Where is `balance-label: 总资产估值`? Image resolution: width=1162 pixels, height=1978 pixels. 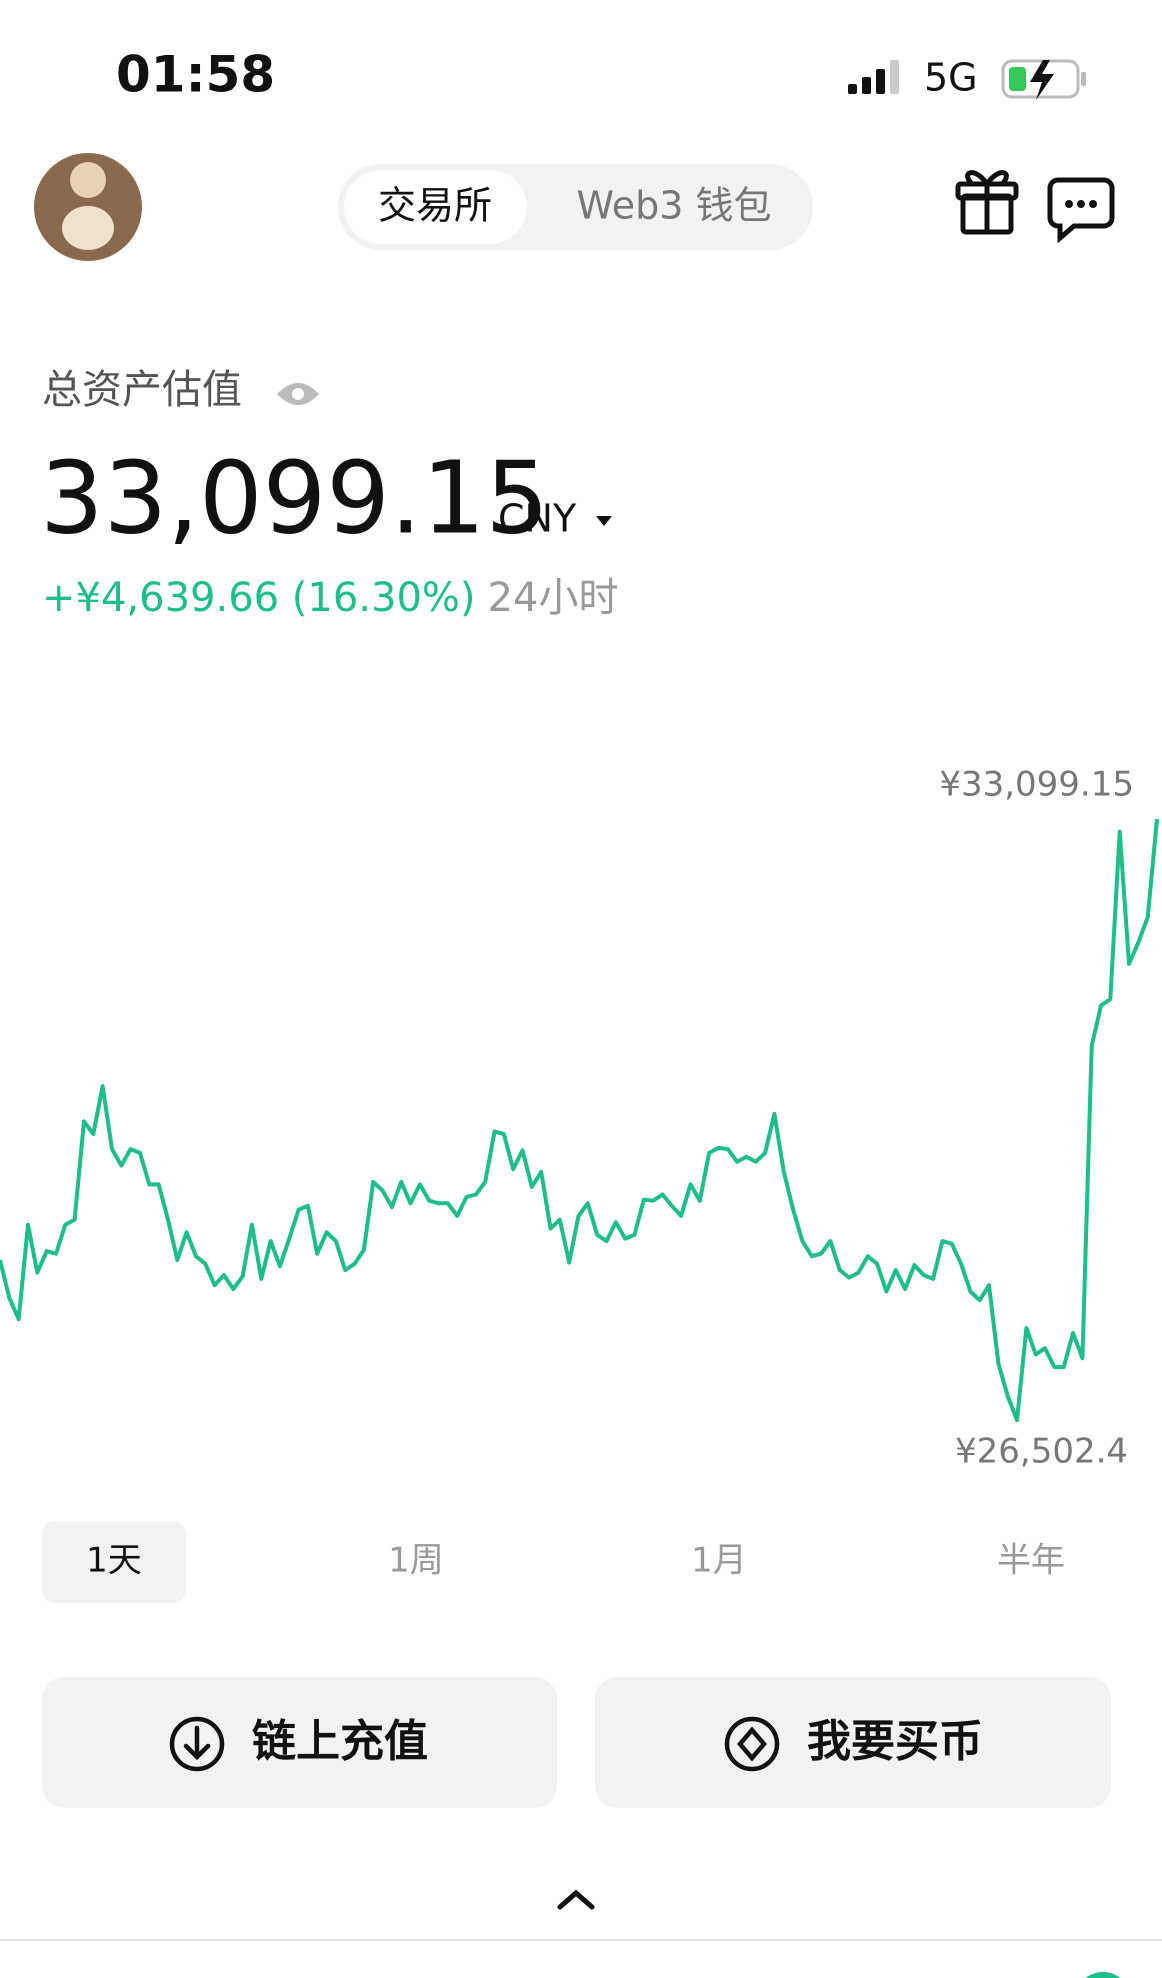 balance-label: 总资产估值 is located at coordinates (142, 390).